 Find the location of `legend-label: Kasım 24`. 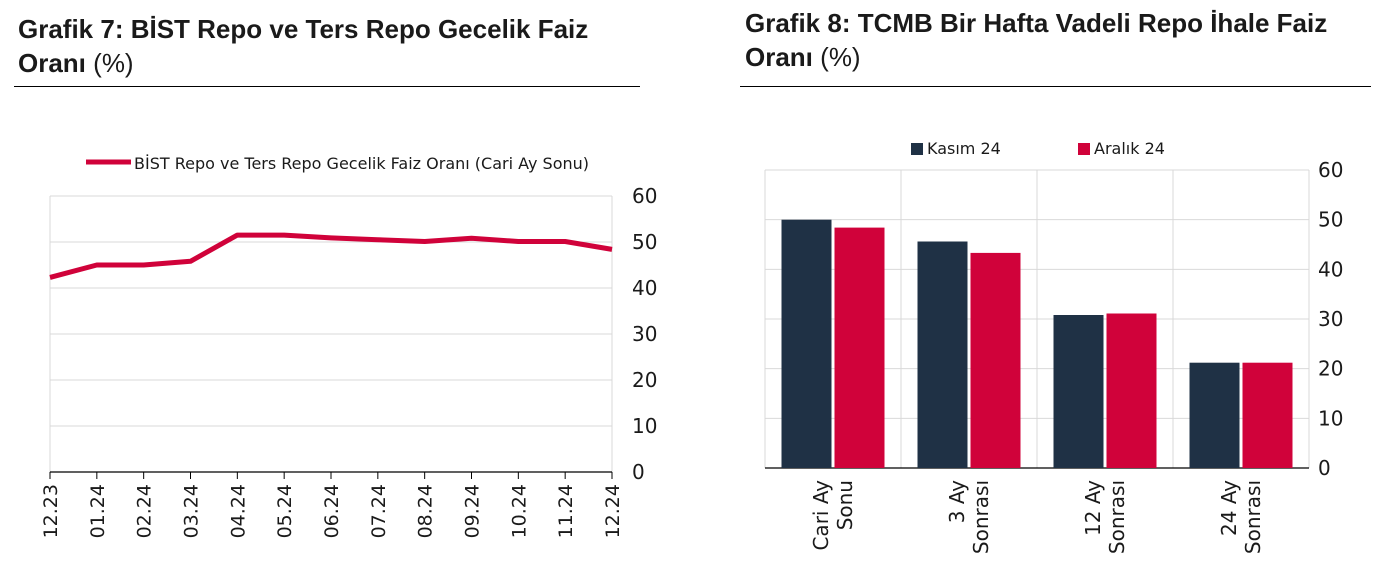

legend-label: Kasım 24 is located at coordinates (964, 148).